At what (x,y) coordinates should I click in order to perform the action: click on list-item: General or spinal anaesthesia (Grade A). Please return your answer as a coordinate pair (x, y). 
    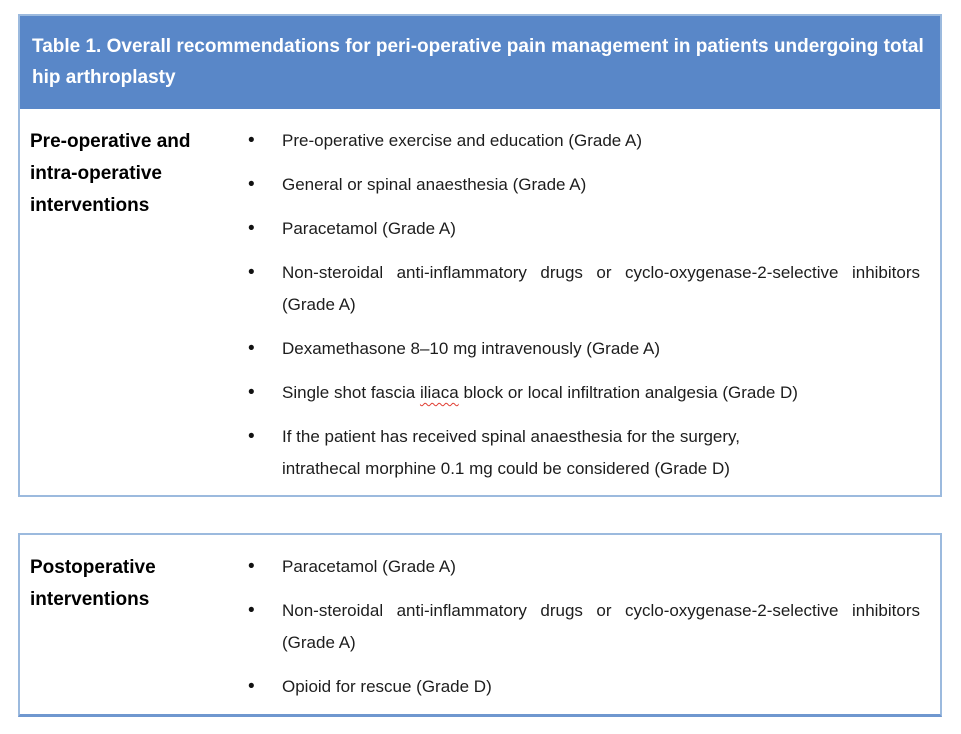
    Looking at the image, I should click on (584, 185).